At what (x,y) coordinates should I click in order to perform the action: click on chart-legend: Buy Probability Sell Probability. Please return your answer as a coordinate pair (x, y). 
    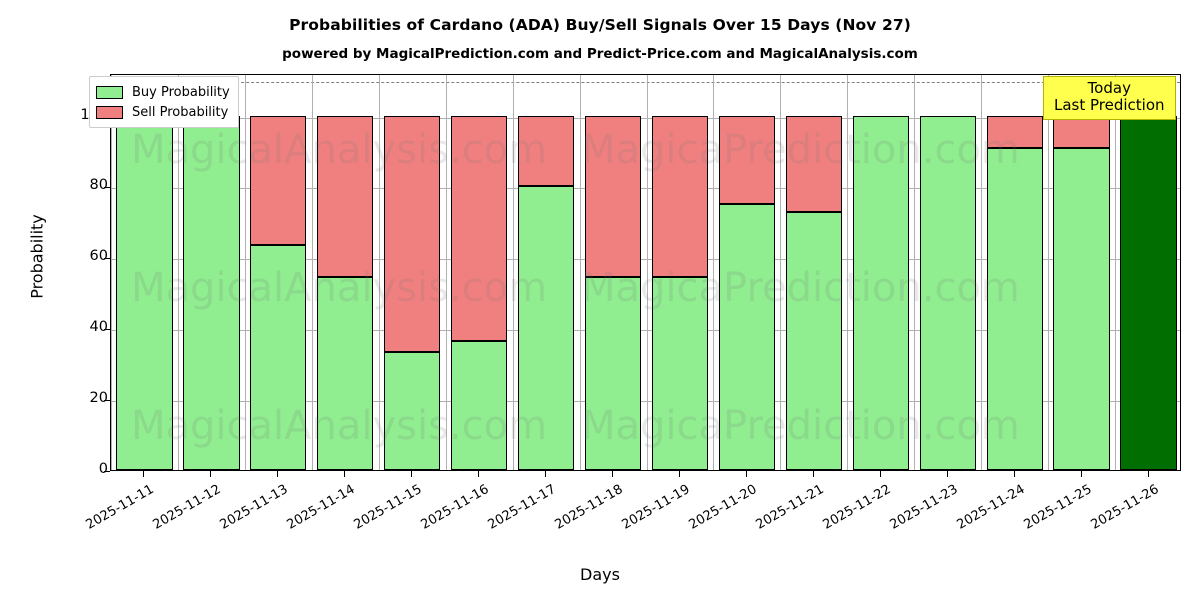
    Looking at the image, I should click on (164, 102).